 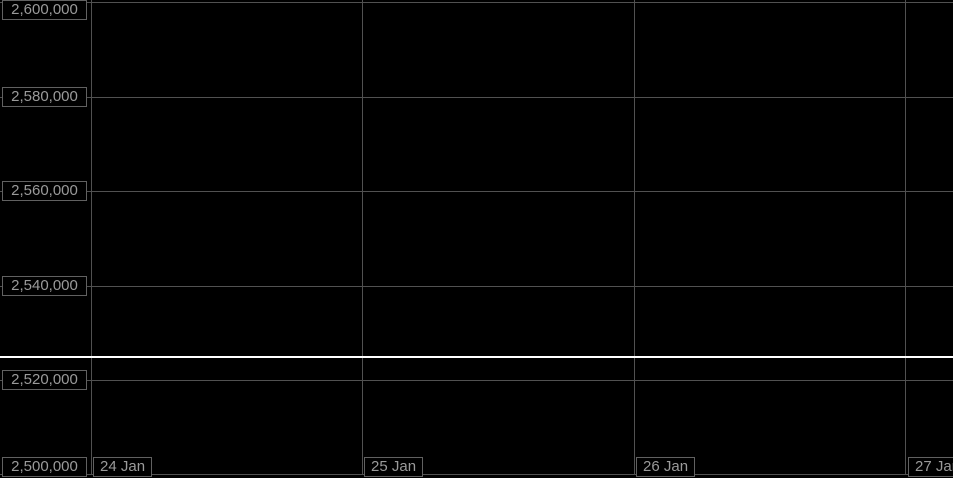 What do you see at coordinates (44, 467) in the screenshot?
I see `y-axis-label: 2,500,000` at bounding box center [44, 467].